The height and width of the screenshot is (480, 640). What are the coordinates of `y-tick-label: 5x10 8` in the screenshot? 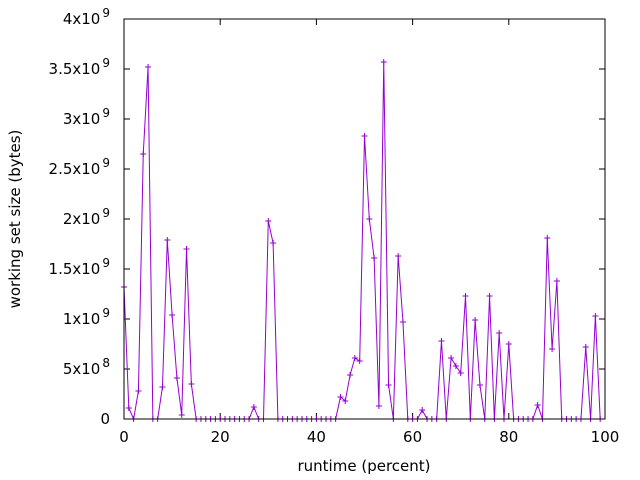 It's located at (86, 367).